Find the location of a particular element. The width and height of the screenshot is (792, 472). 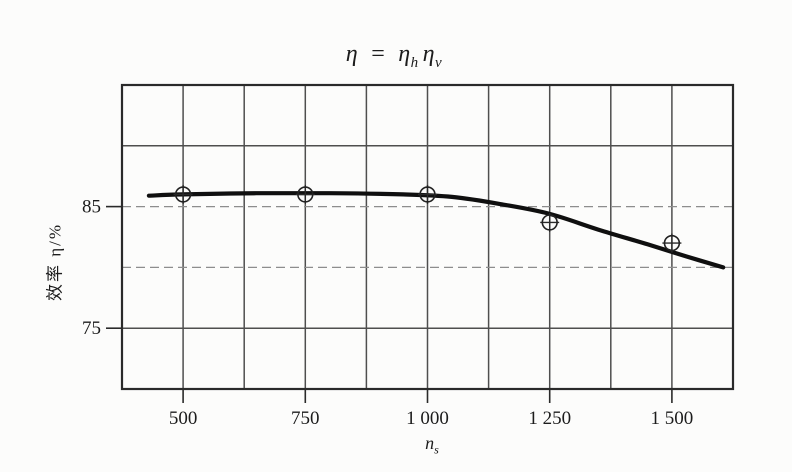

chart-title: η = ηh ηv is located at coordinates (396, 56).